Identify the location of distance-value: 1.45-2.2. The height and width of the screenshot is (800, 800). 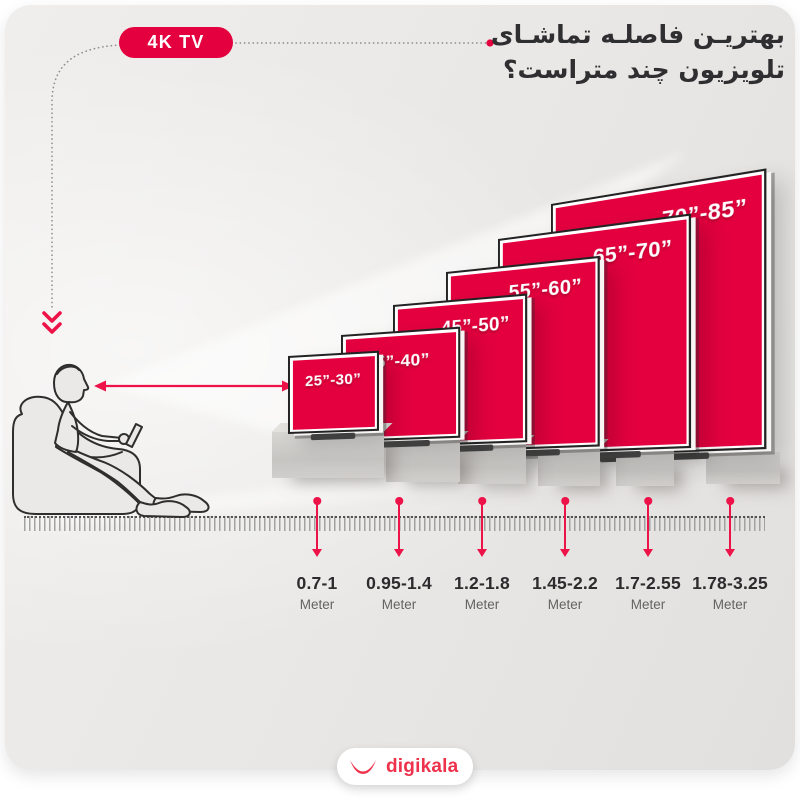
(565, 583).